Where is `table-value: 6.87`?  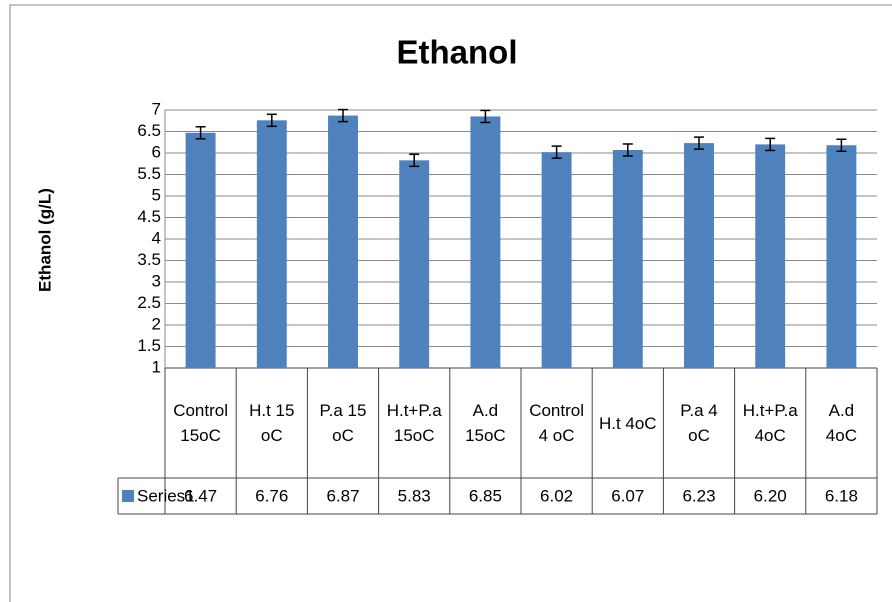 table-value: 6.87 is located at coordinates (342, 495).